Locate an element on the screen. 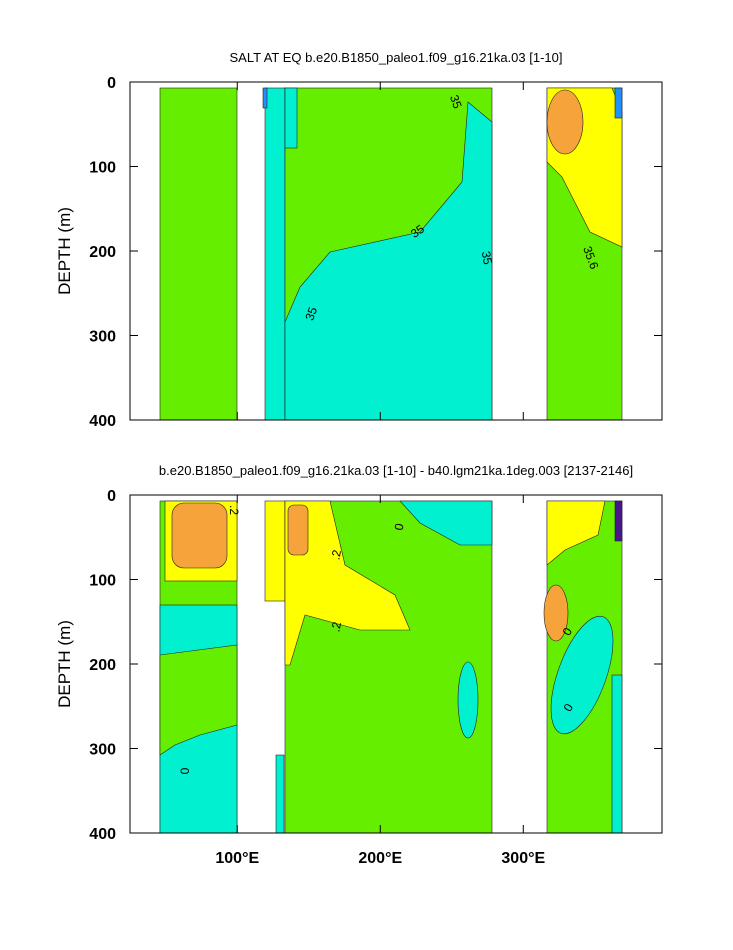 The height and width of the screenshot is (950, 733). x-tick-label: 100°E is located at coordinates (237, 858).